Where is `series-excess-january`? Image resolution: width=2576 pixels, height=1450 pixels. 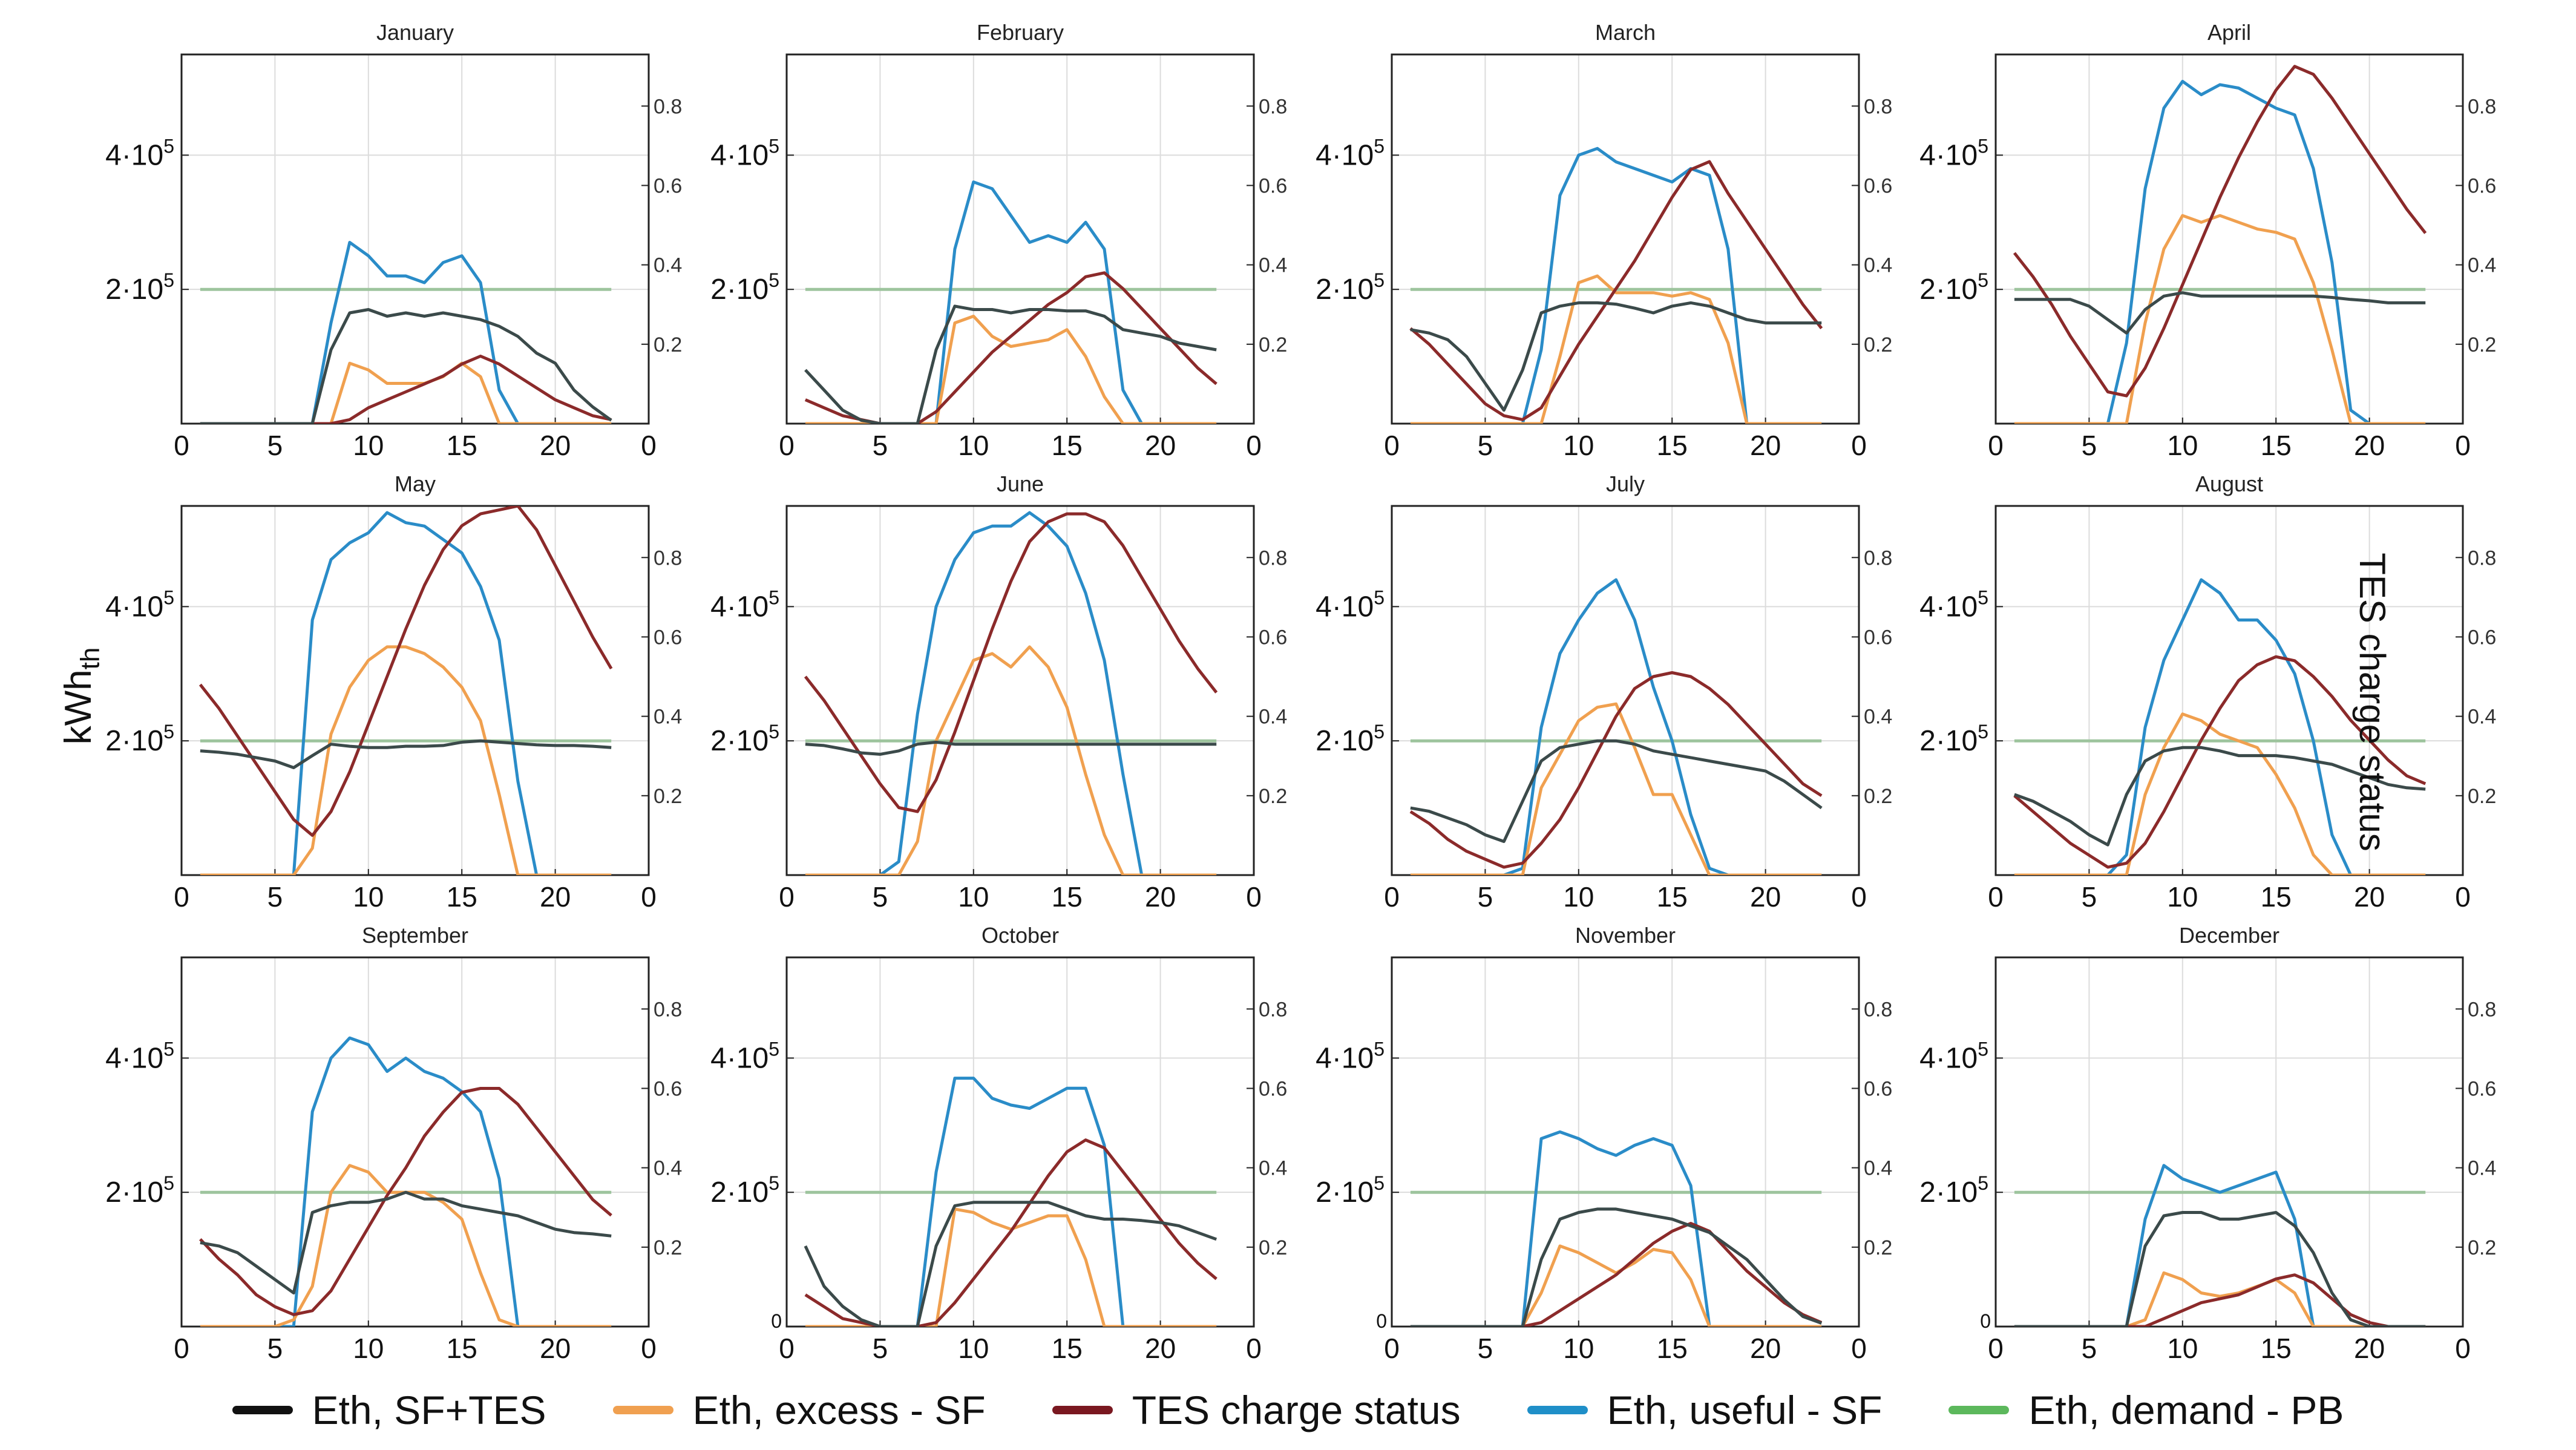
series-excess-january is located at coordinates (406, 392).